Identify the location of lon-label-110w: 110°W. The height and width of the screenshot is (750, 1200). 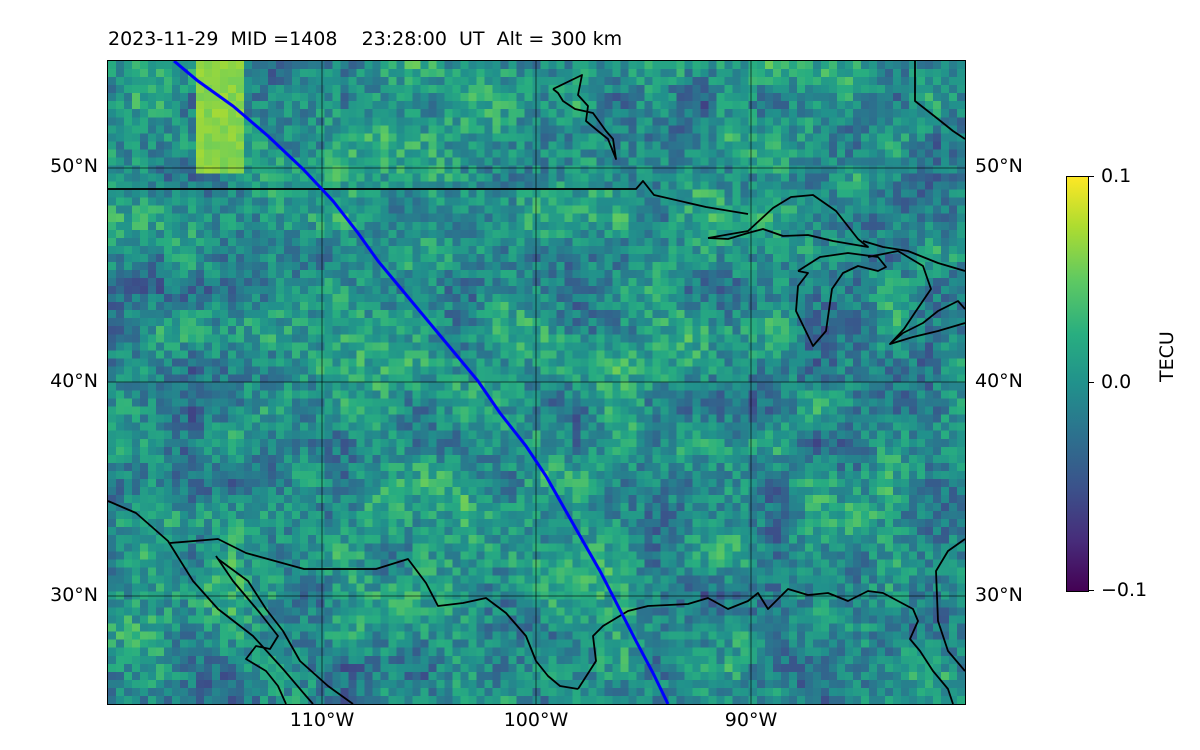
(322, 720).